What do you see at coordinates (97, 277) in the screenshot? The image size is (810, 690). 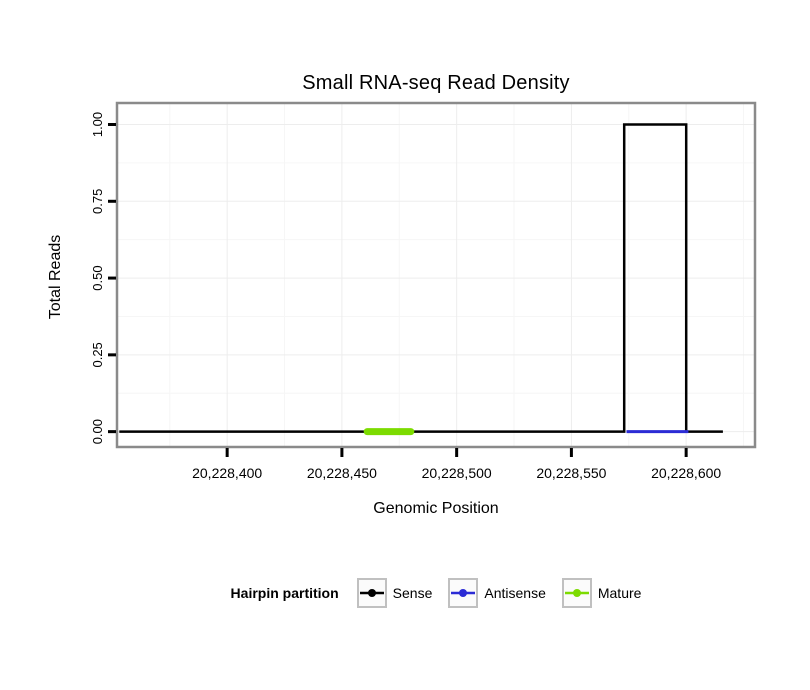 I see `y-axis-tick-label: 0.50` at bounding box center [97, 277].